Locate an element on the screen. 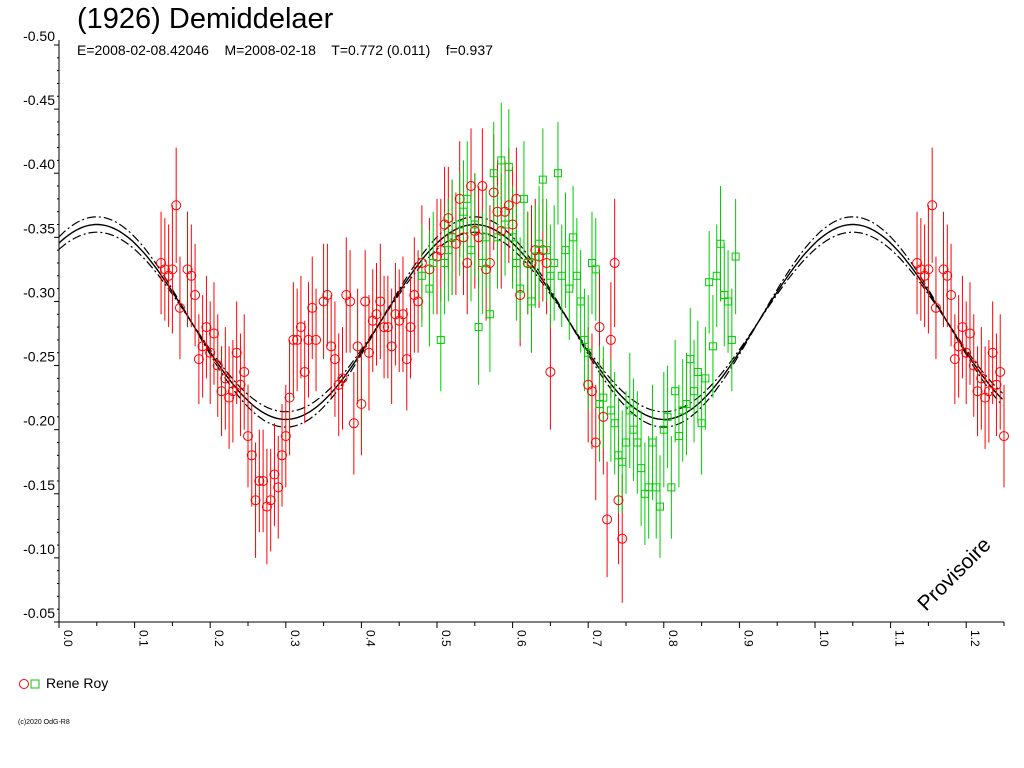 This screenshot has height=768, width=1024. x-tick-label: 0.0 is located at coordinates (68, 638).